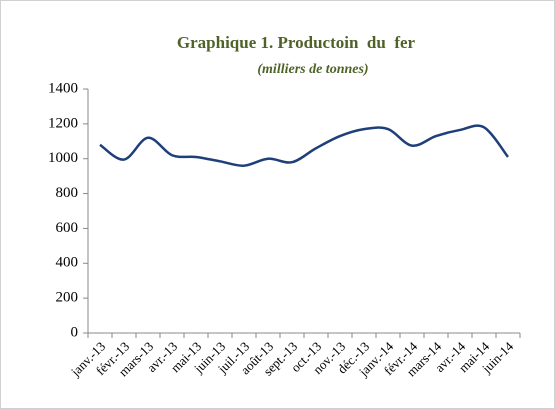 The image size is (555, 409). I want to click on y-tick-label: 400, so click(67, 263).